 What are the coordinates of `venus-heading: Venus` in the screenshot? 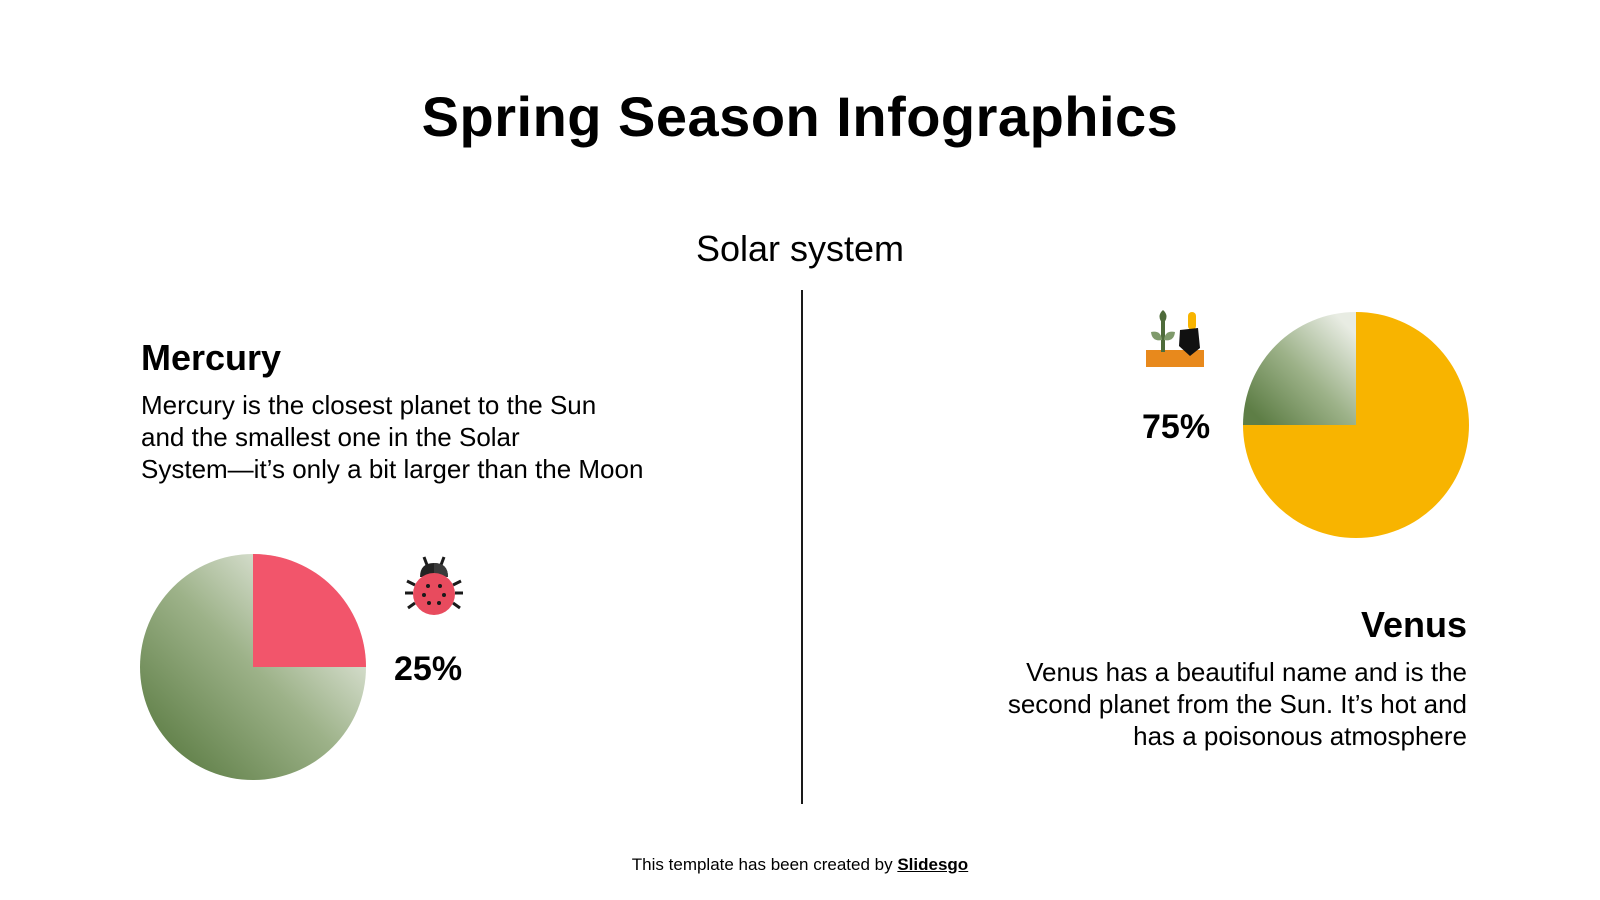 It's located at (1413, 624).